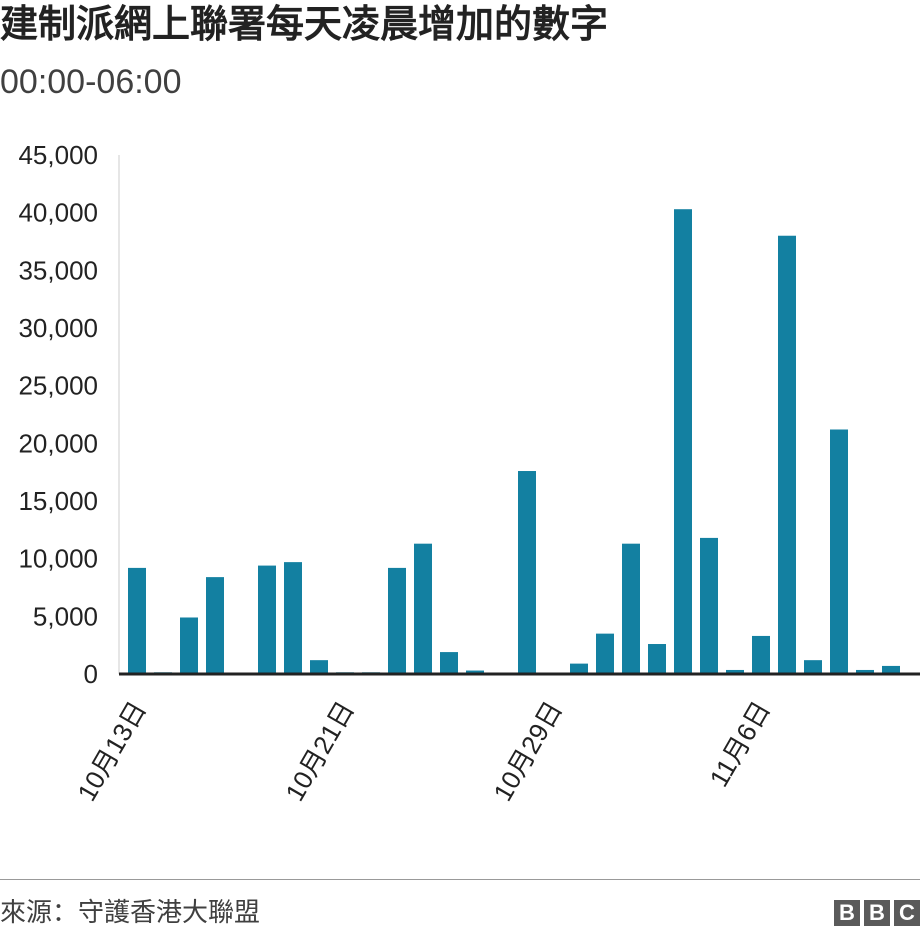 This screenshot has height=938, width=920. What do you see at coordinates (91, 674) in the screenshot?
I see `y-tick-label: 0` at bounding box center [91, 674].